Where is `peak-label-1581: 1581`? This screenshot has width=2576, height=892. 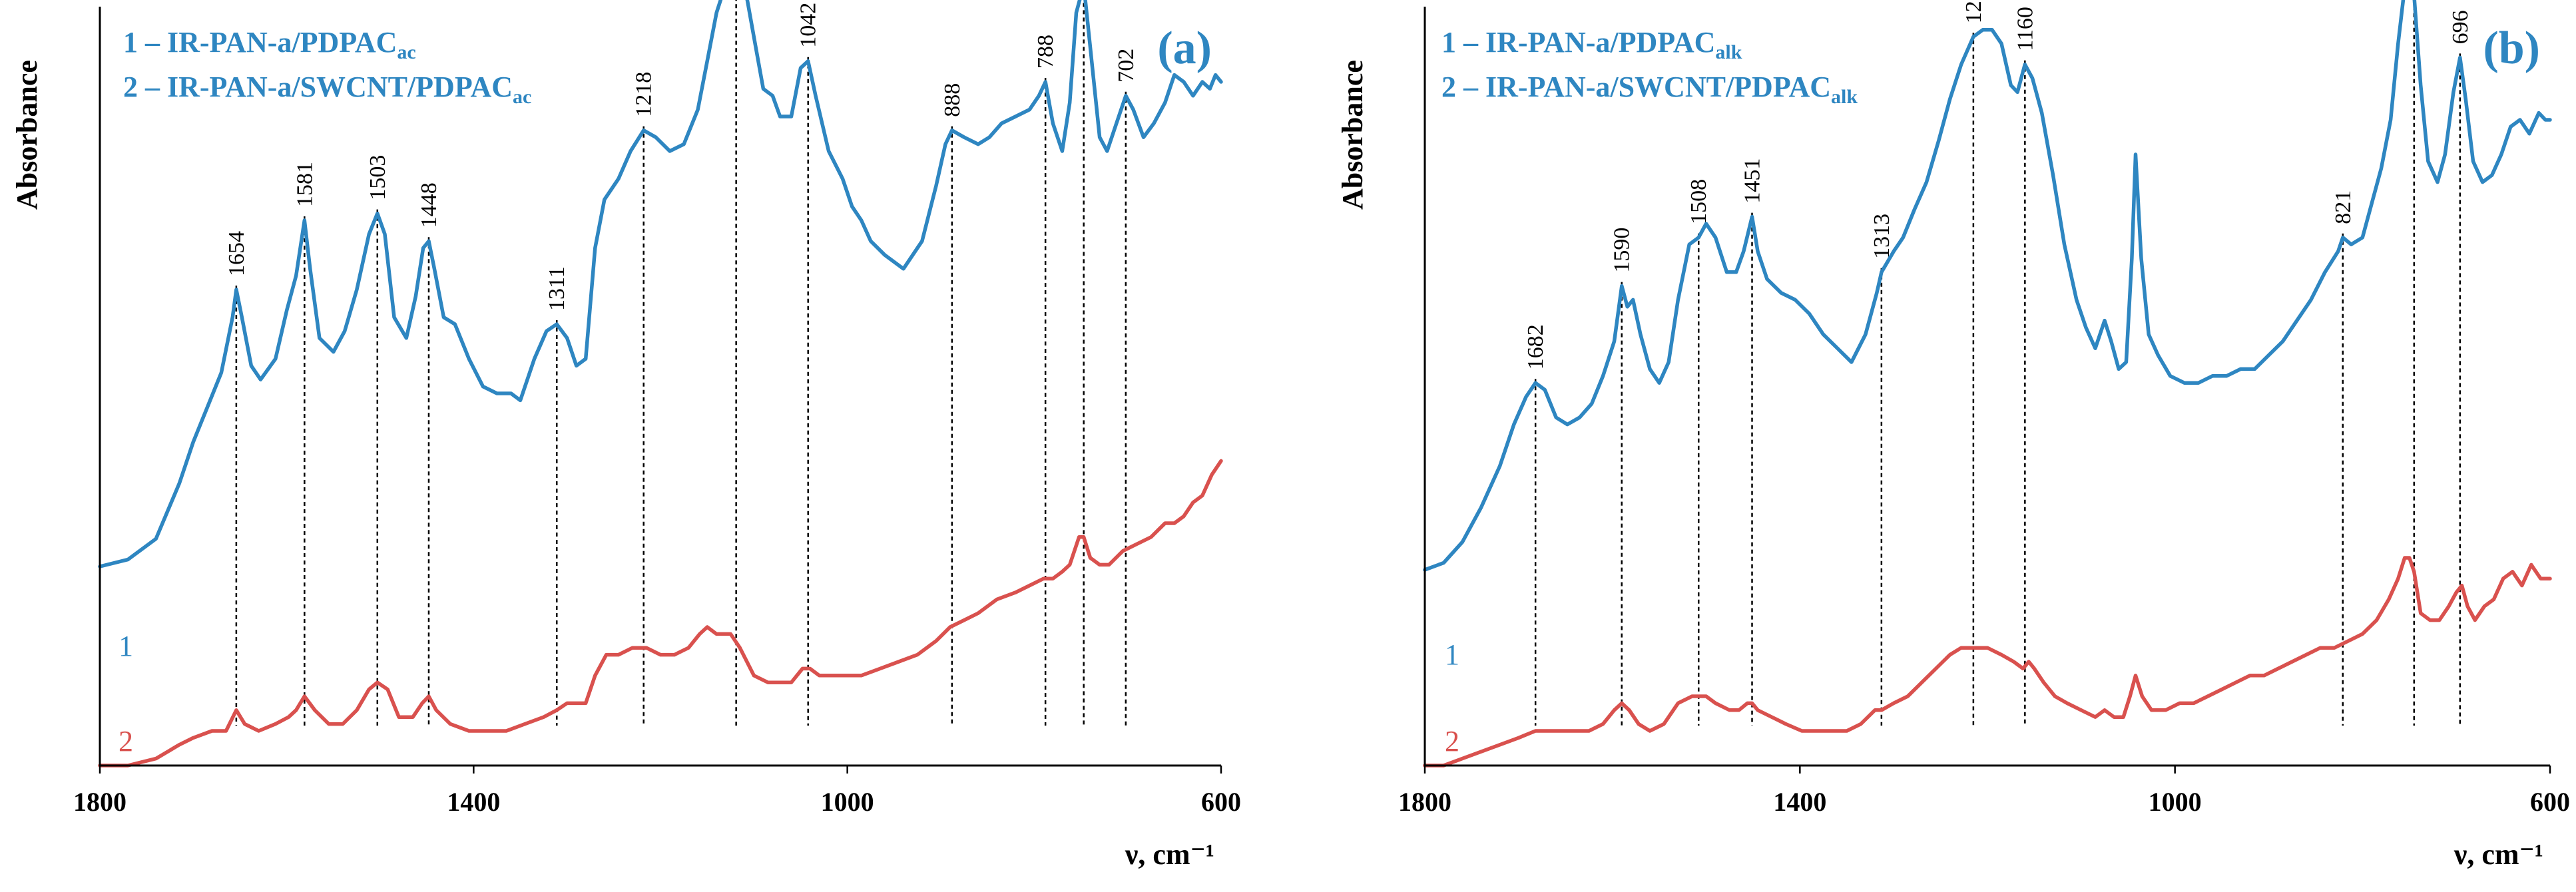 peak-label-1581: 1581 is located at coordinates (305, 184).